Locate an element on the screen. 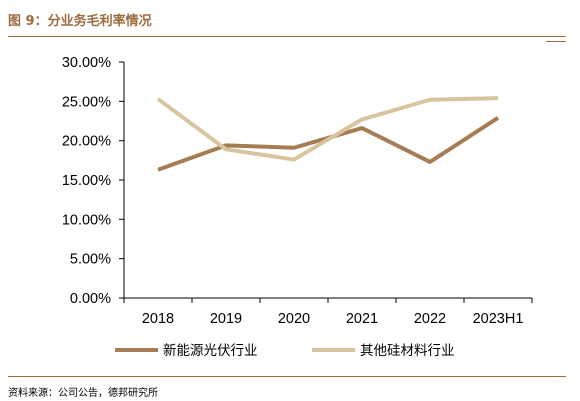  series-layer is located at coordinates (328, 134).